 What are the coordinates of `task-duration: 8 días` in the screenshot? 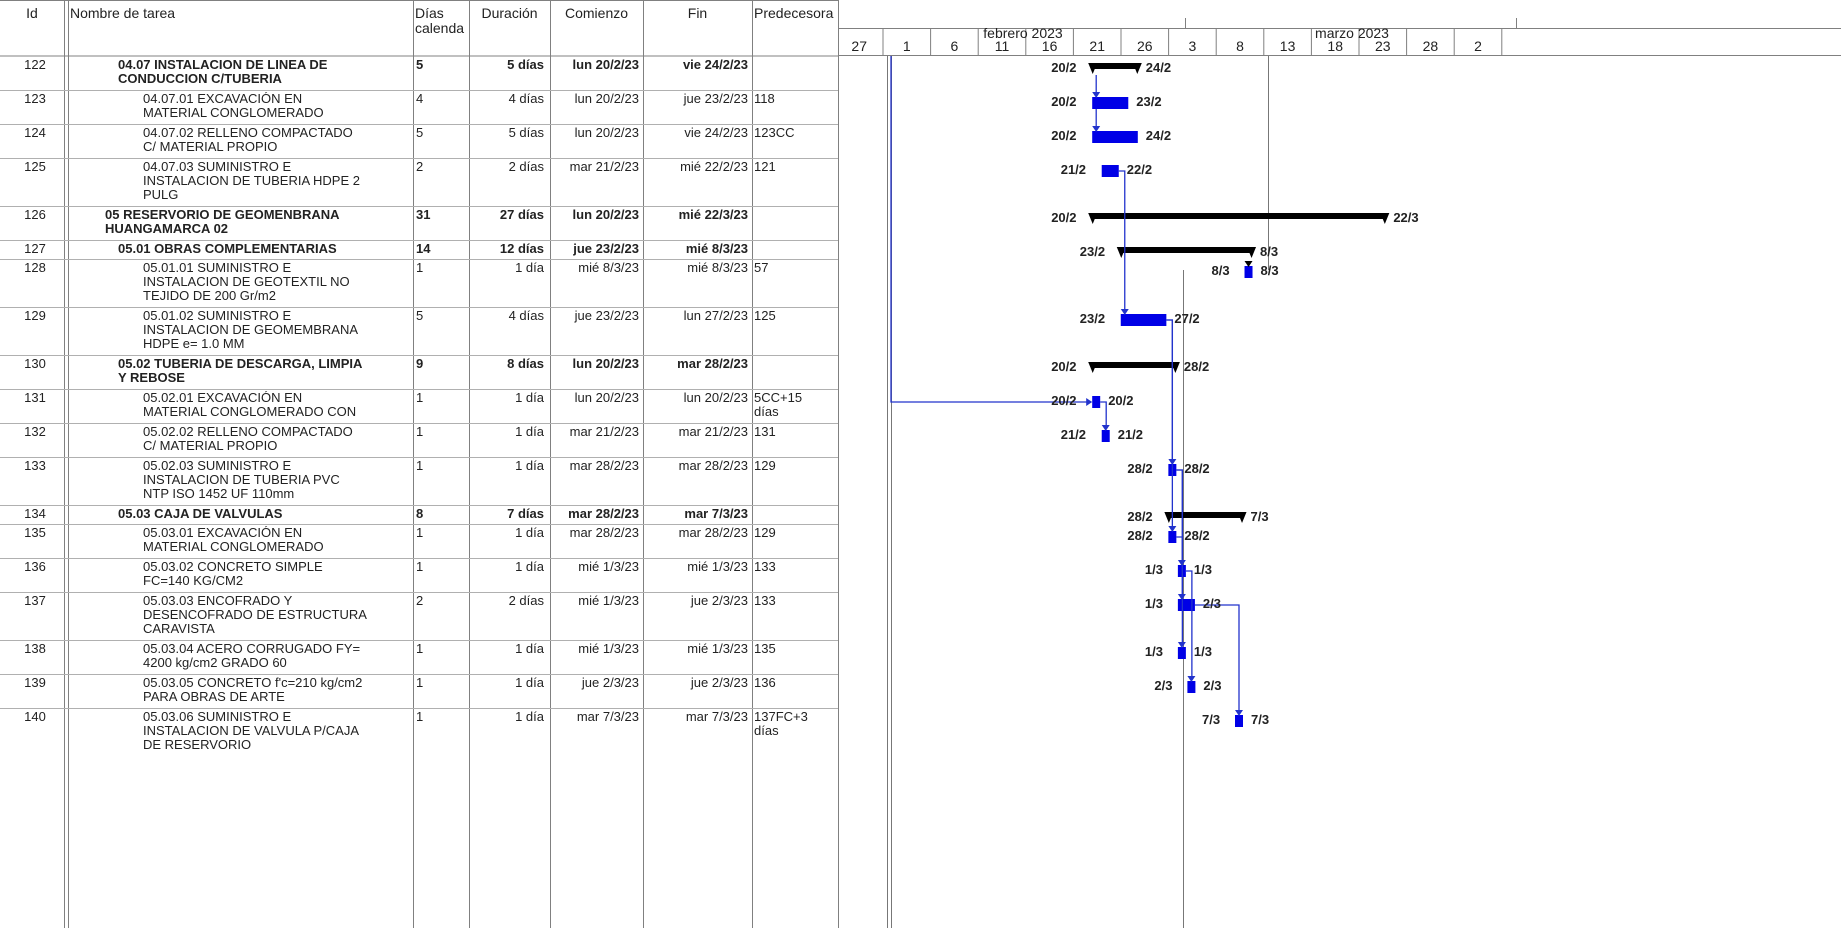 It's located at (525, 364).